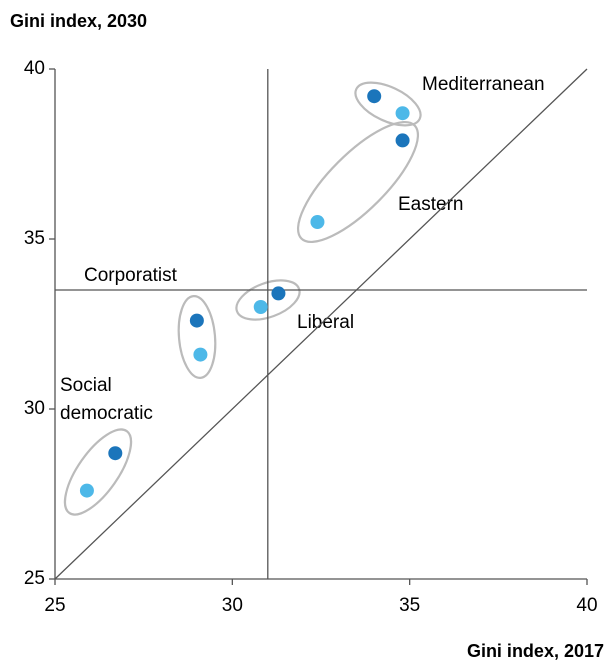  Describe the element at coordinates (34, 238) in the screenshot. I see `y-tick-label: 35` at that location.